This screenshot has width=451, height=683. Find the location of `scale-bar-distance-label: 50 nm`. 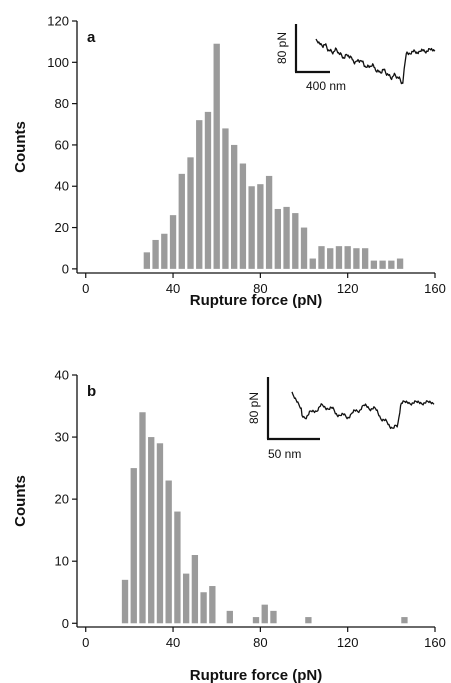

scale-bar-distance-label: 50 nm is located at coordinates (284, 454).